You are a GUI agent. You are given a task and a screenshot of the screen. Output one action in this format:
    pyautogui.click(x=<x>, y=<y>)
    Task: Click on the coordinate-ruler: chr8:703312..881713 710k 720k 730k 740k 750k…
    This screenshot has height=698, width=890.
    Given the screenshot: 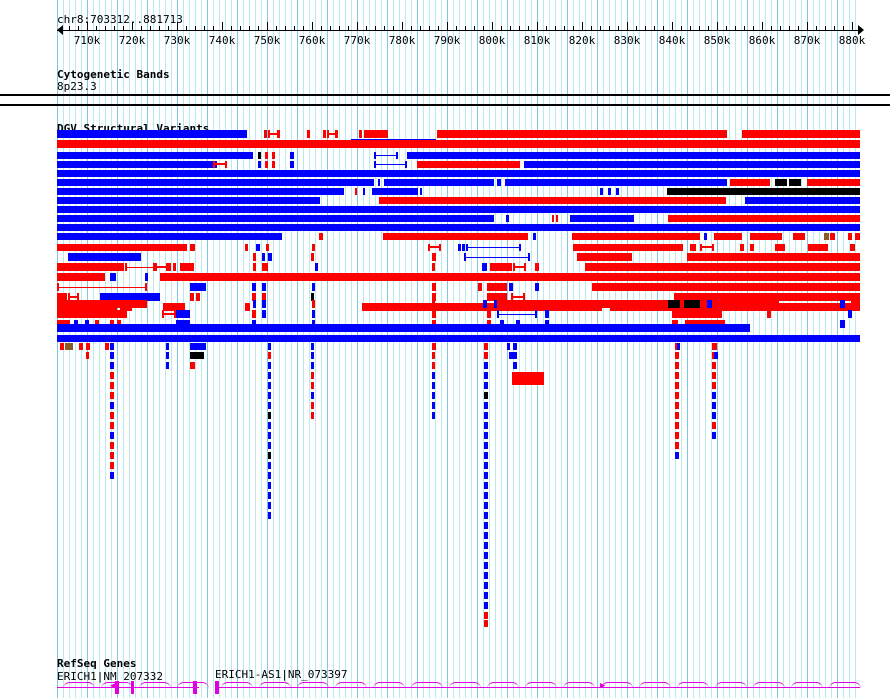 What is the action you would take?
    pyautogui.click(x=445, y=29)
    